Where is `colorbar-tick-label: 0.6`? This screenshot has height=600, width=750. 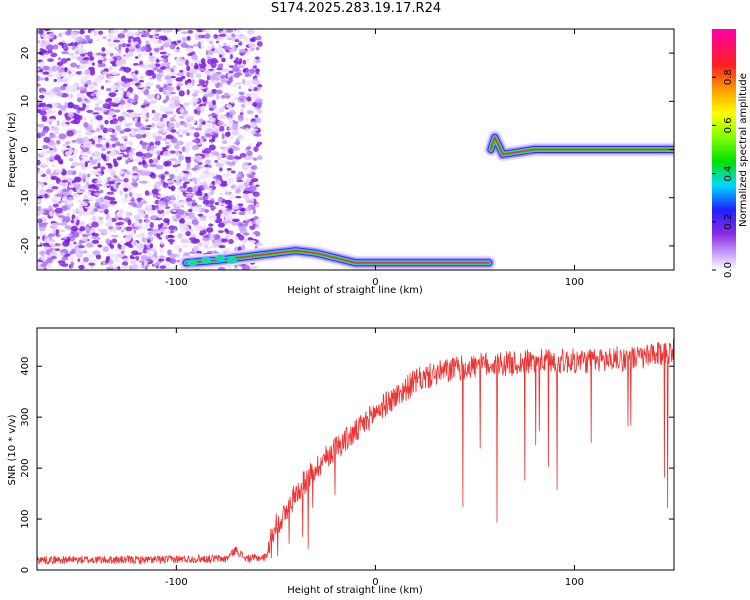 colorbar-tick-label: 0.6 is located at coordinates (728, 125).